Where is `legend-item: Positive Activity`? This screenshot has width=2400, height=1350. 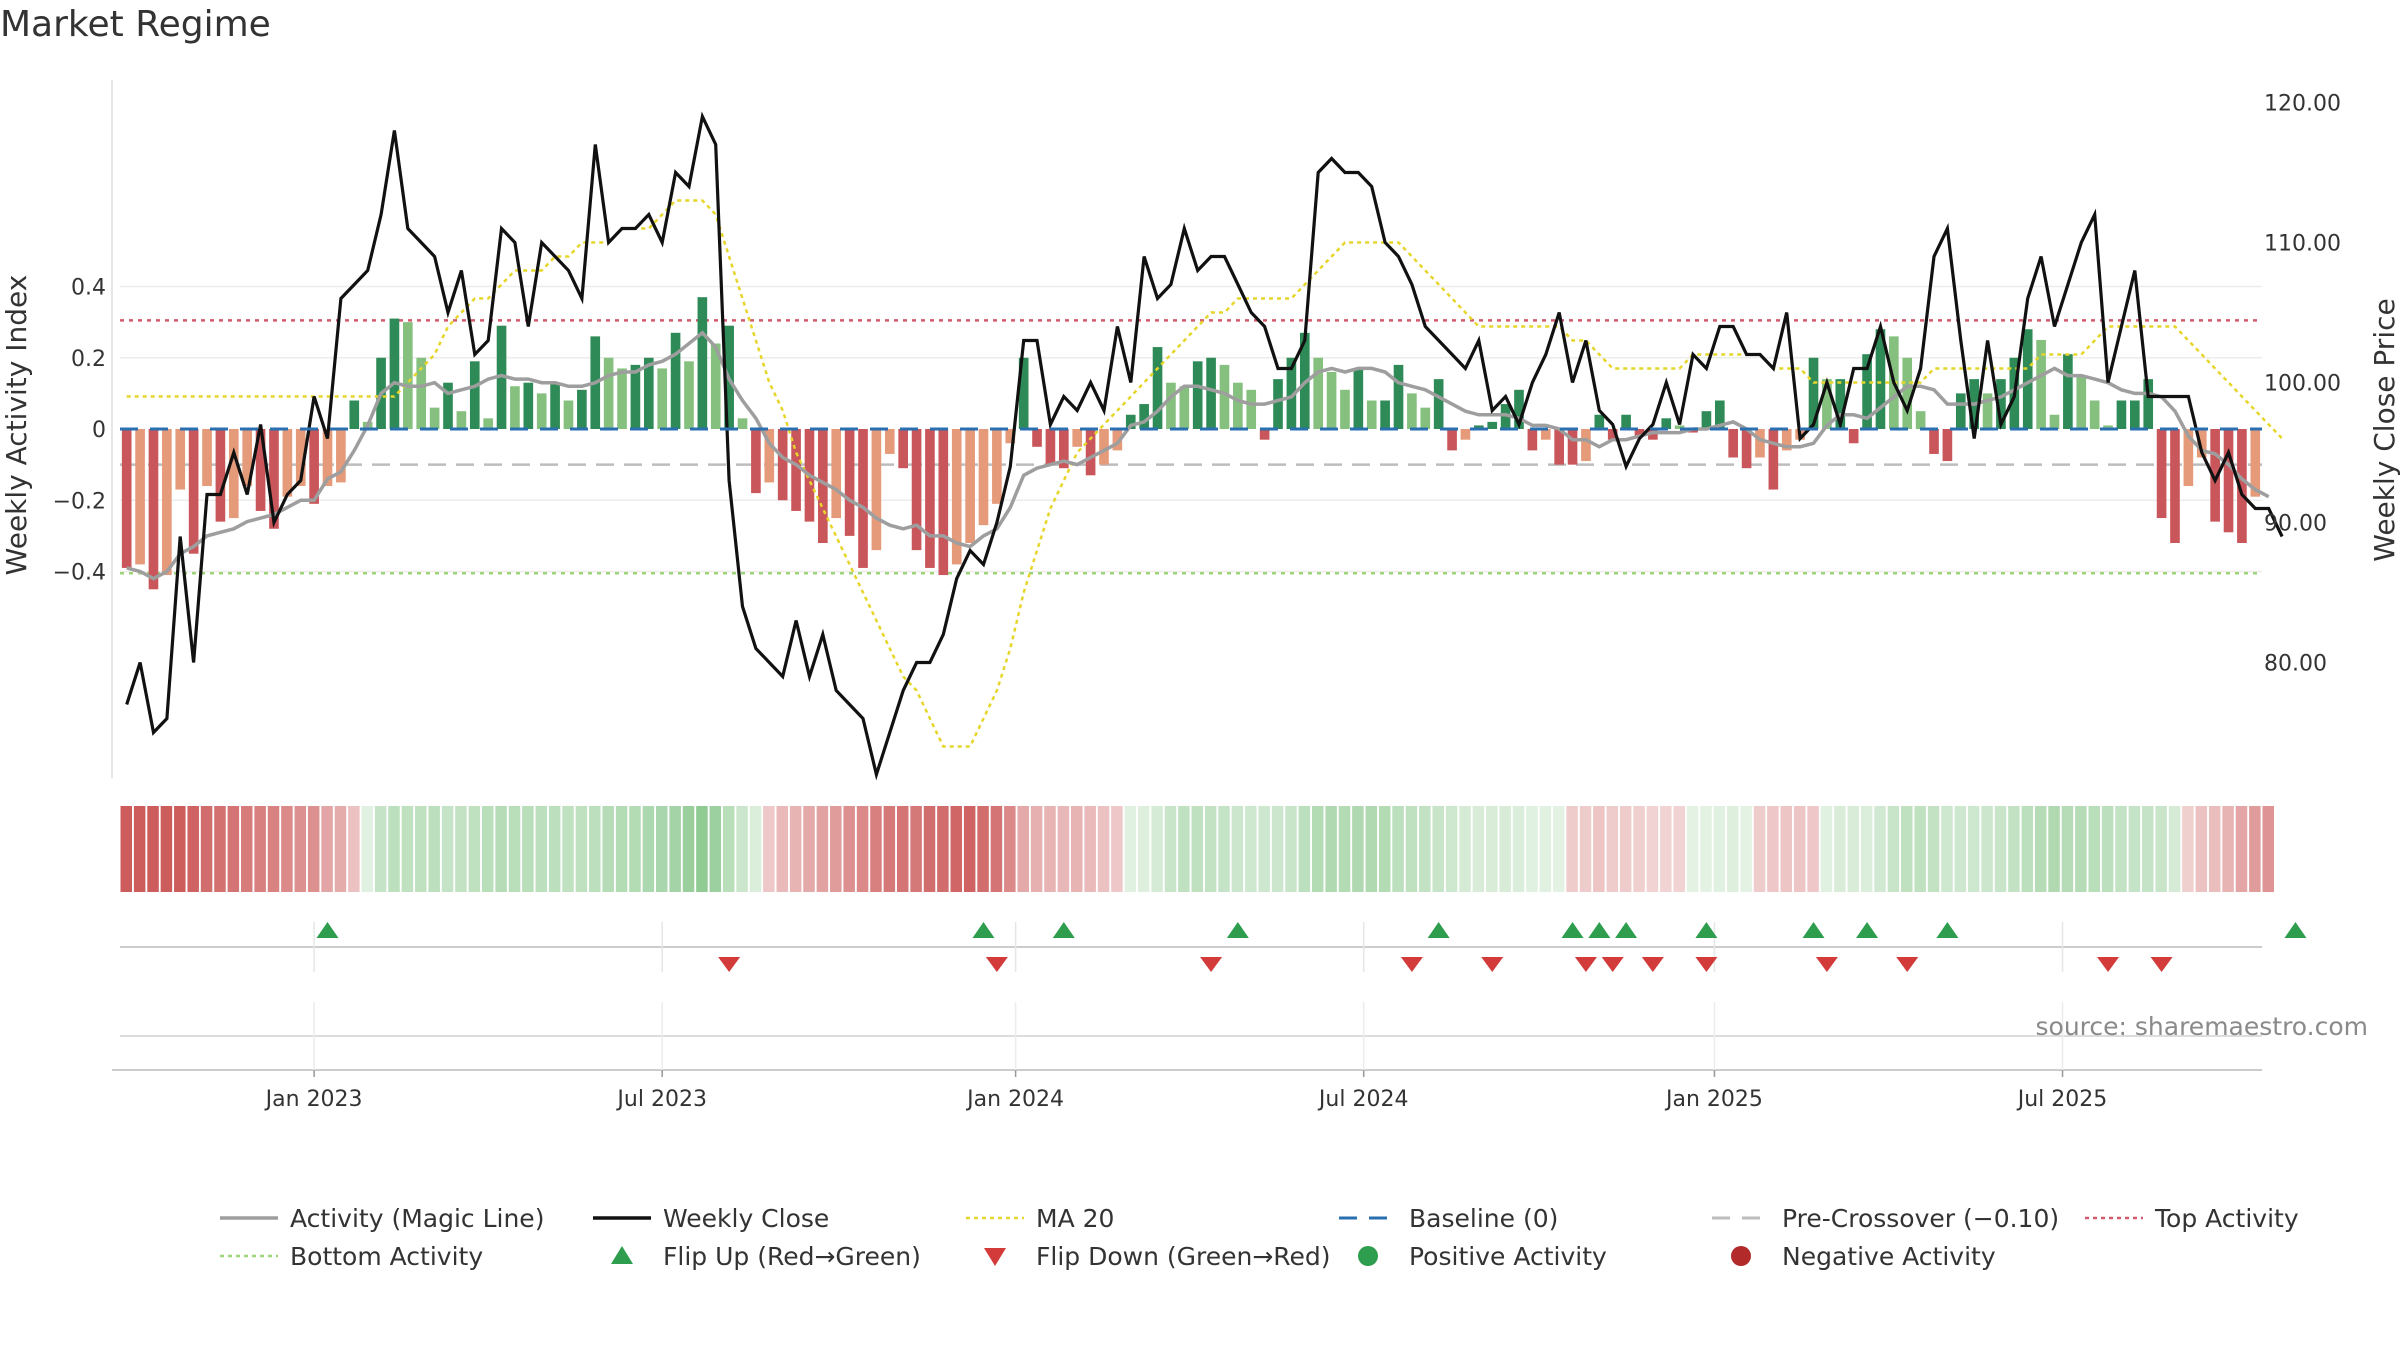 legend-item: Positive Activity is located at coordinates (1482, 1256).